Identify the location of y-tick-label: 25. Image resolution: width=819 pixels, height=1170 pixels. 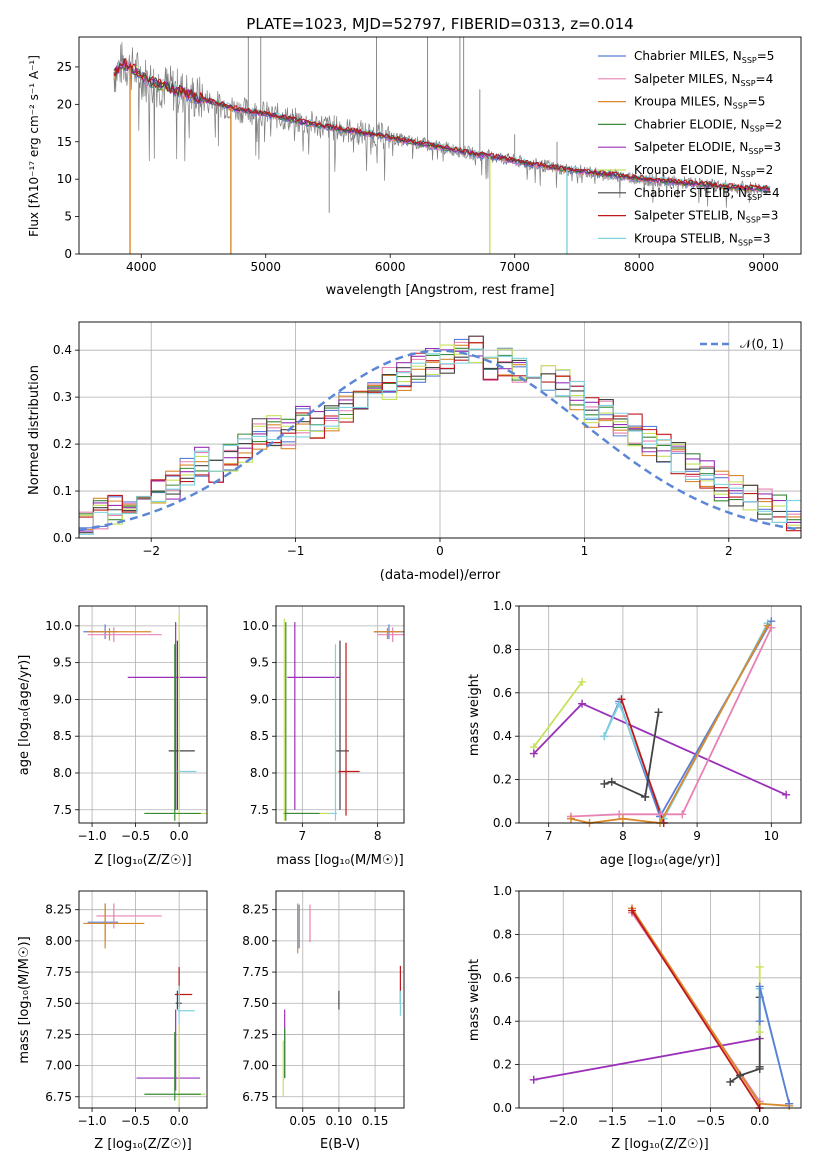
(64, 67).